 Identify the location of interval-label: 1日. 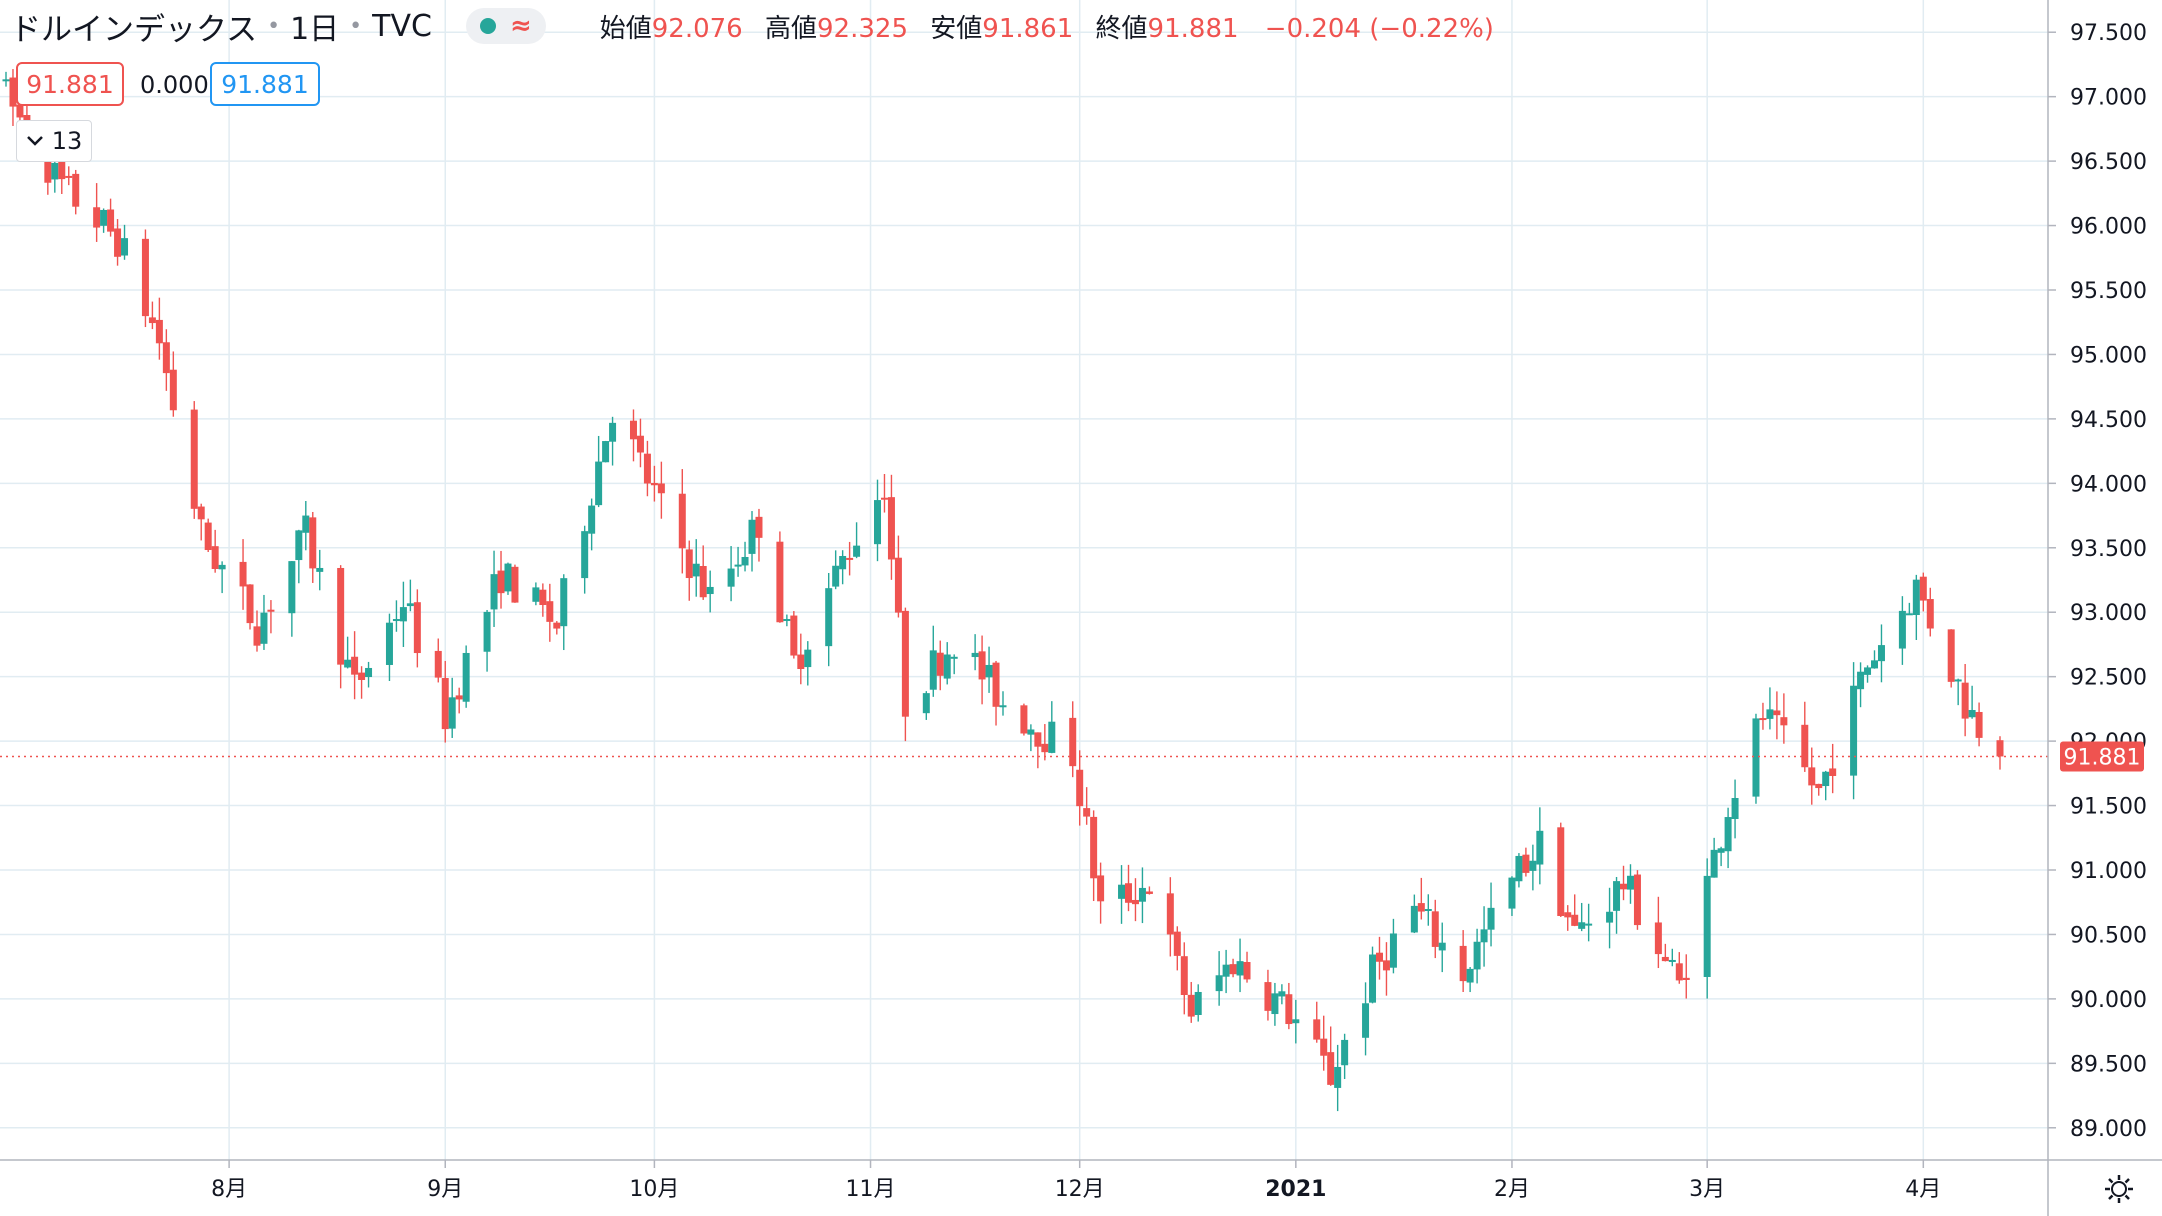
(315, 29).